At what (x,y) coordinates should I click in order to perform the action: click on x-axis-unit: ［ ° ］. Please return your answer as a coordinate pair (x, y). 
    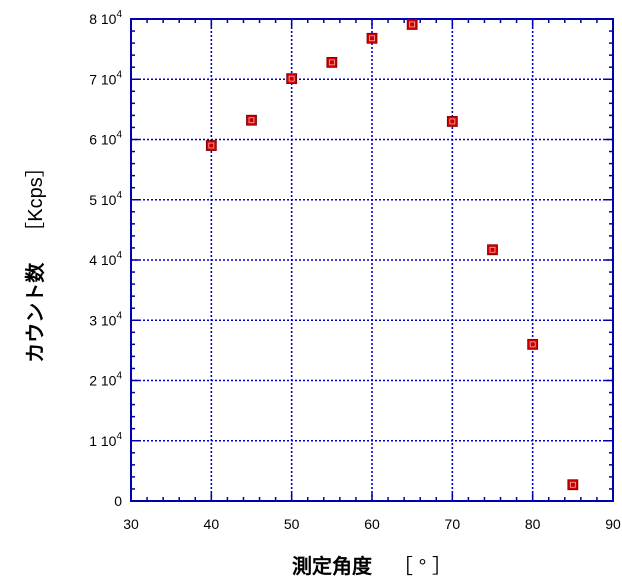
    Looking at the image, I should click on (422, 566).